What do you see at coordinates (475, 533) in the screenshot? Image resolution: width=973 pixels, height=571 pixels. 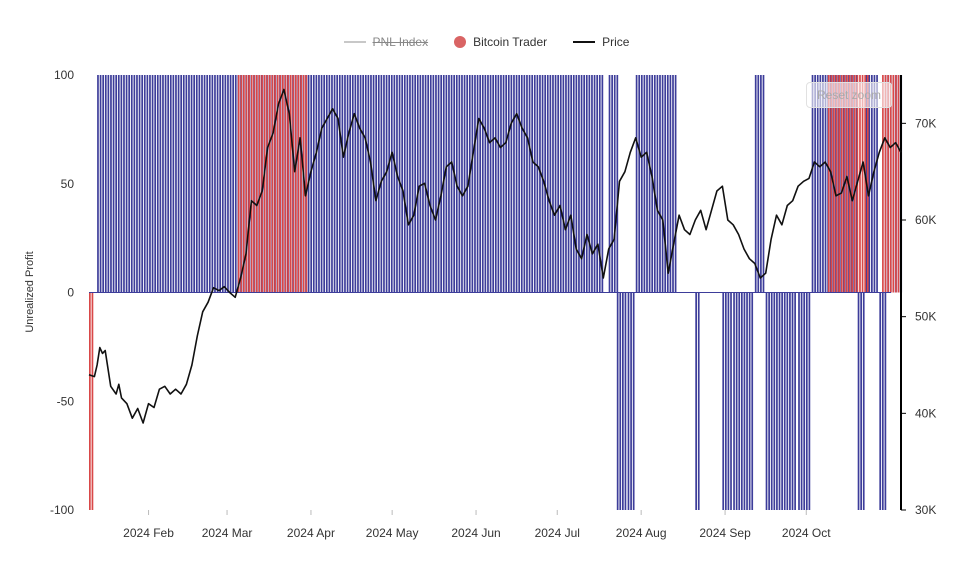 I see `x-tick-label: 2024 Jun` at bounding box center [475, 533].